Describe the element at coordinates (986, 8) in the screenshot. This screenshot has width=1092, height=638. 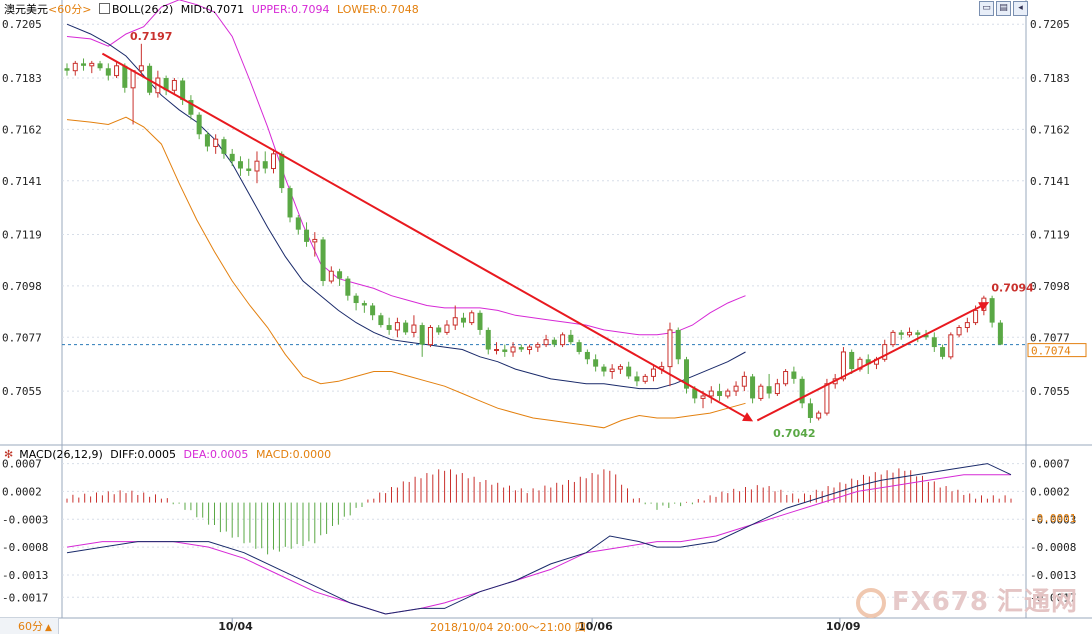
I see `window-restore-icon: ▭` at that location.